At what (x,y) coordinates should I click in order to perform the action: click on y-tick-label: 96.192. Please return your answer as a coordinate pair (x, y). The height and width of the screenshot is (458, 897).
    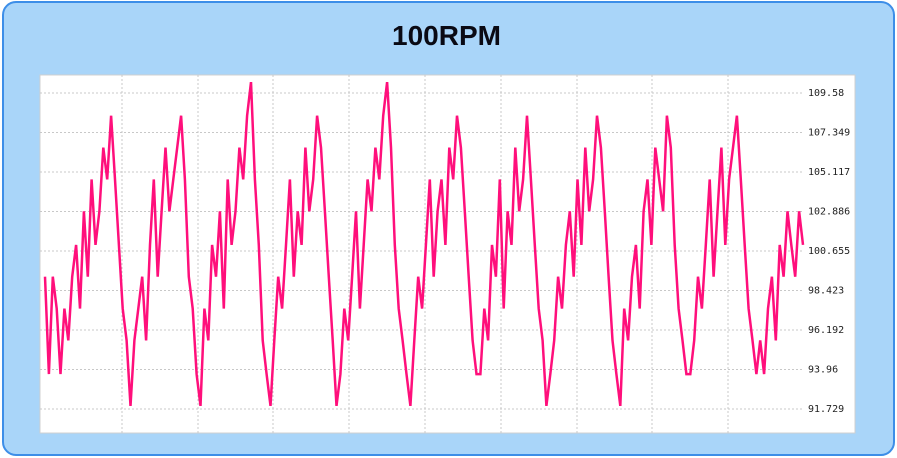
    Looking at the image, I should click on (826, 330).